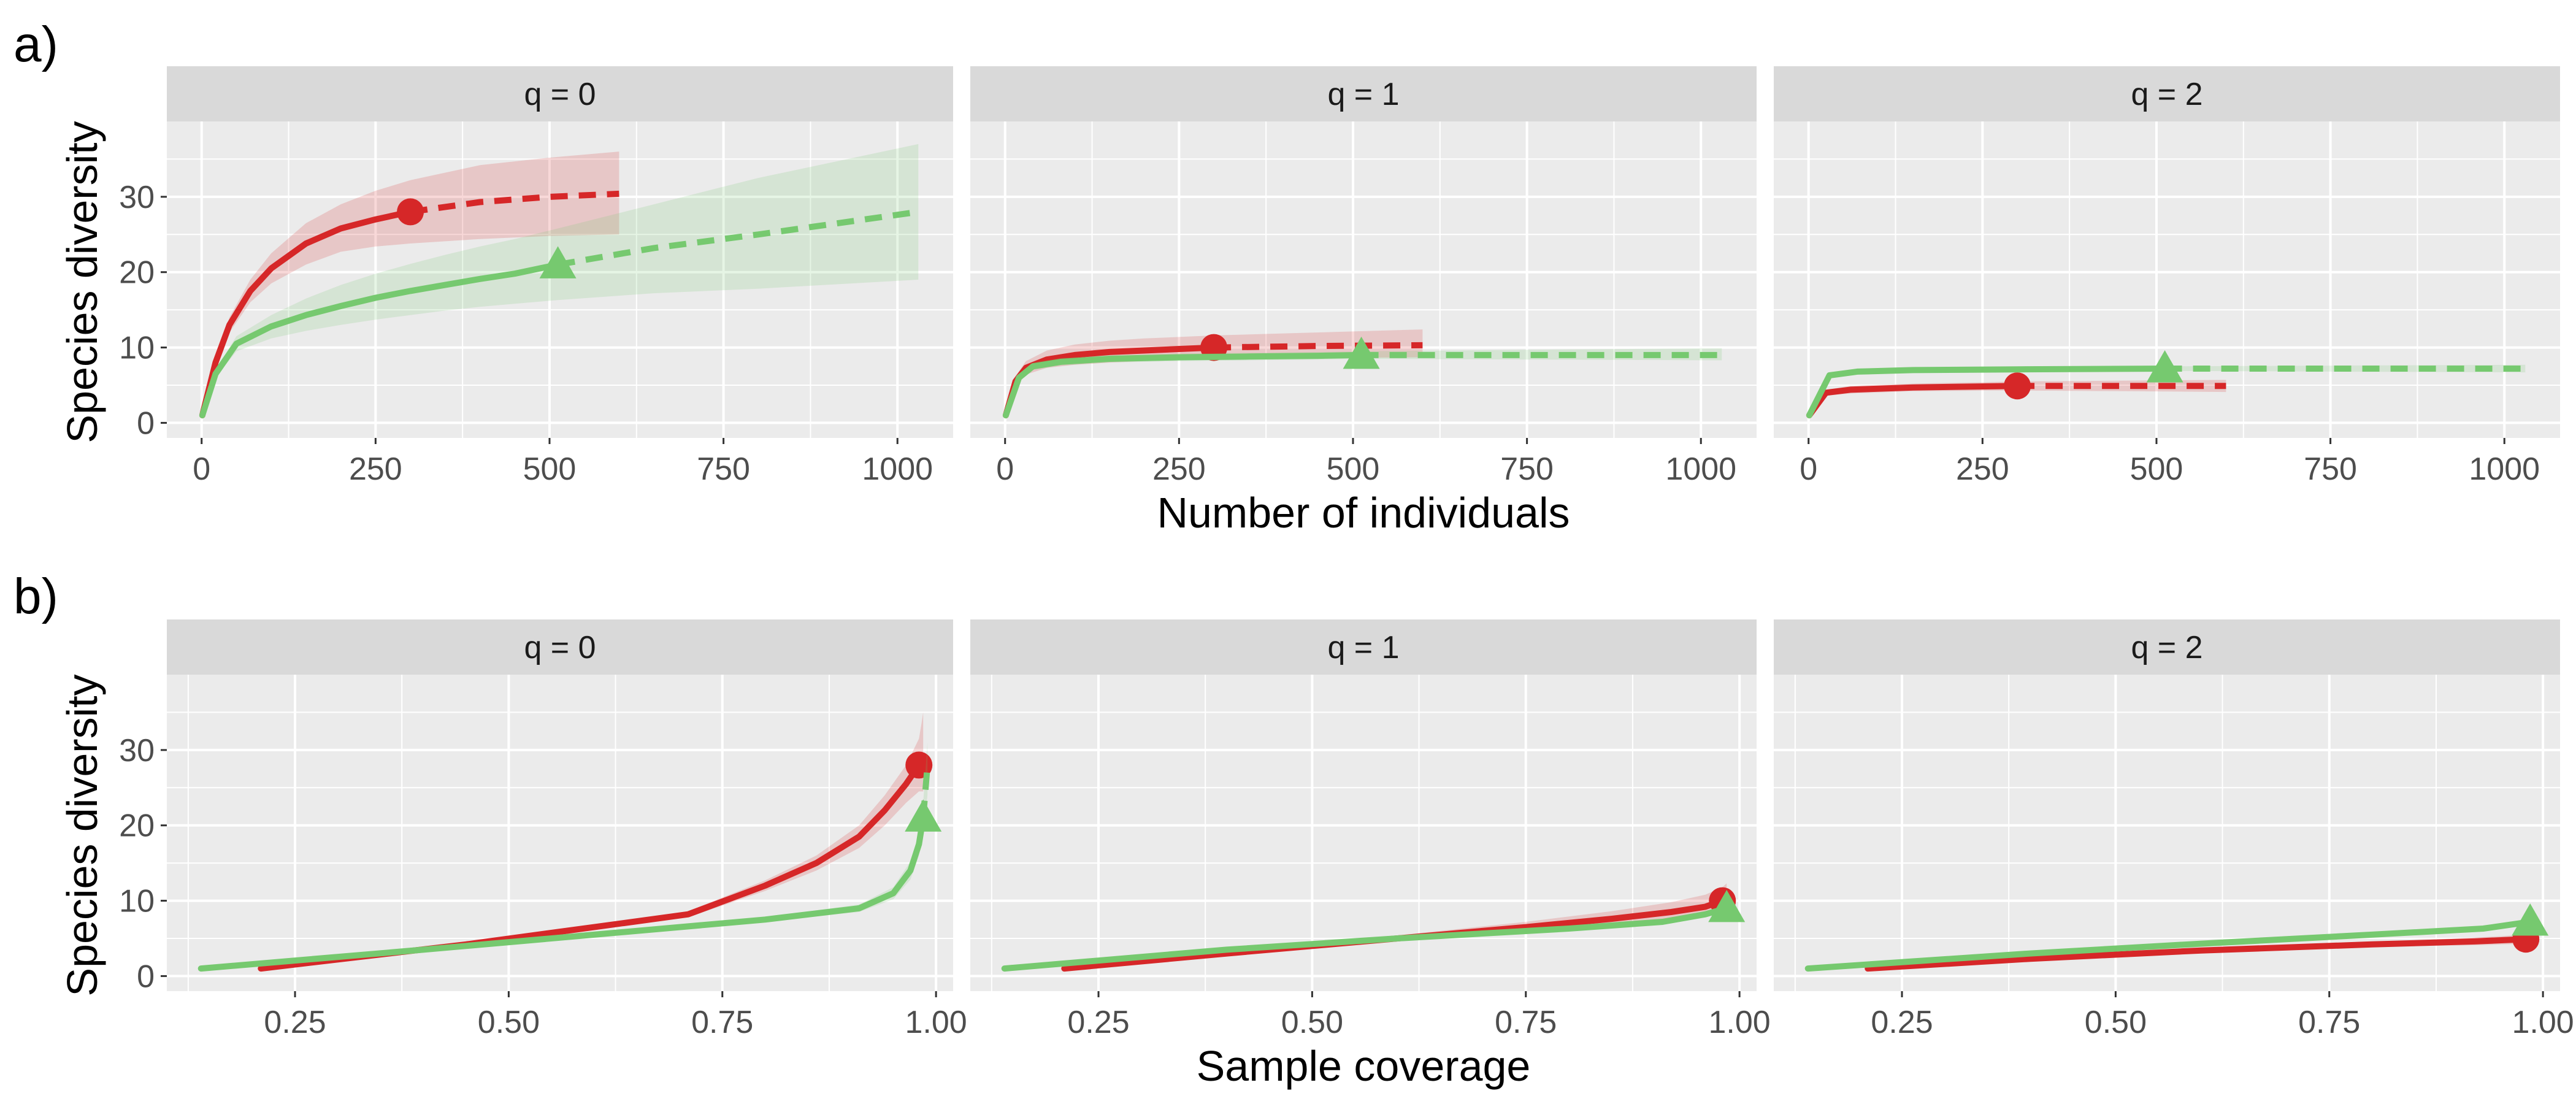 This screenshot has height=1104, width=2576. I want to click on facet-b-2: q = 1 0.25 0.50 0.75 1.00, so click(1370, 829).